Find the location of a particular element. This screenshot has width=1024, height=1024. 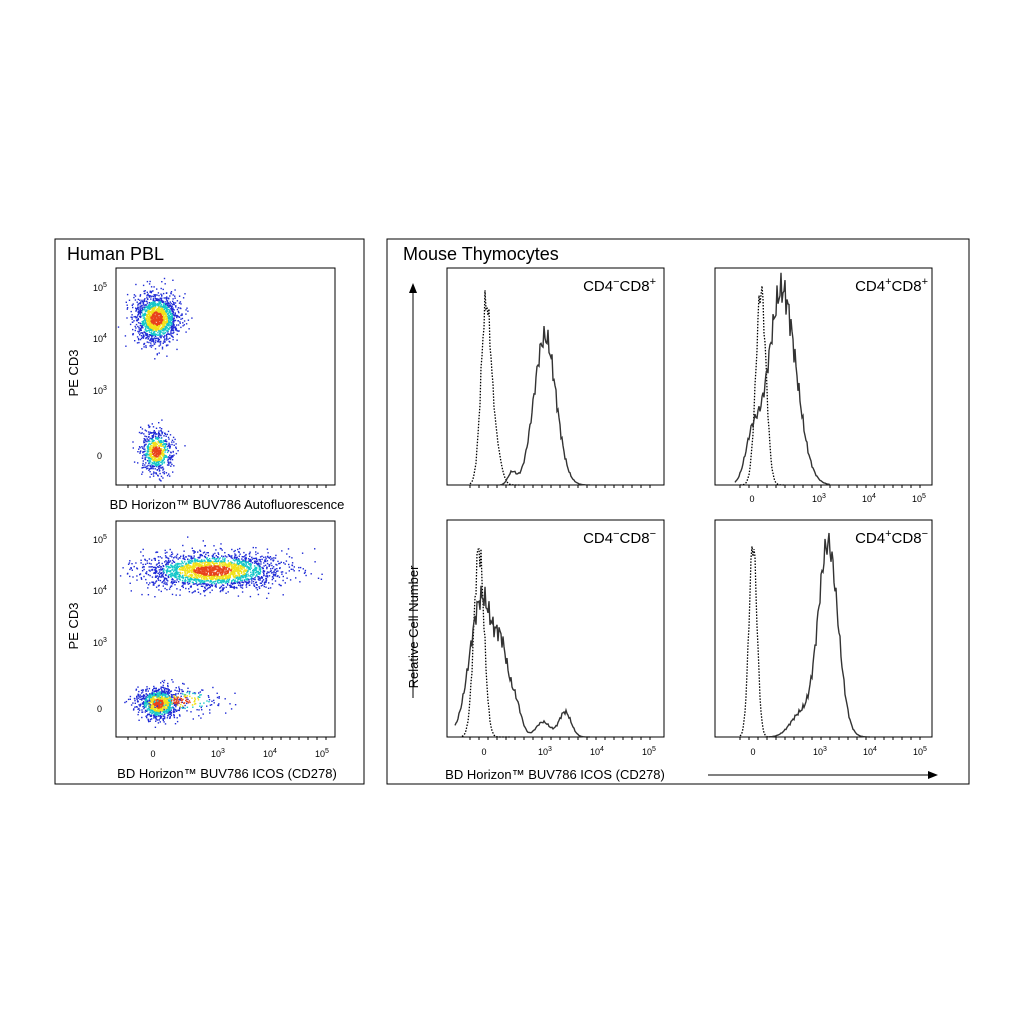

ytick-0: 0 is located at coordinates (99, 456).